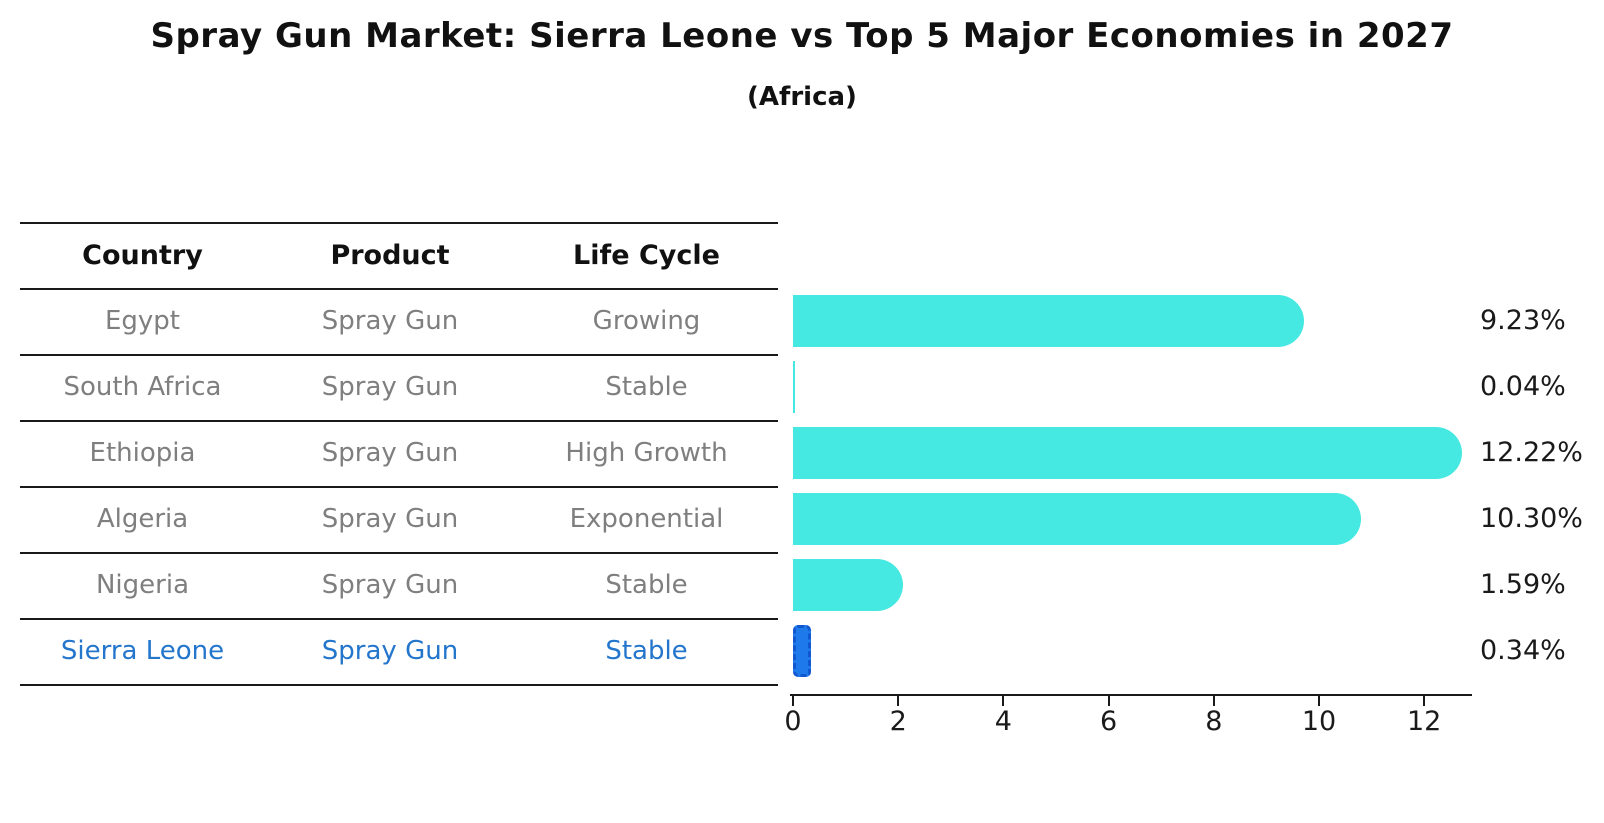 The width and height of the screenshot is (1604, 823). I want to click on country-cell: Sierra Leone, so click(142, 651).